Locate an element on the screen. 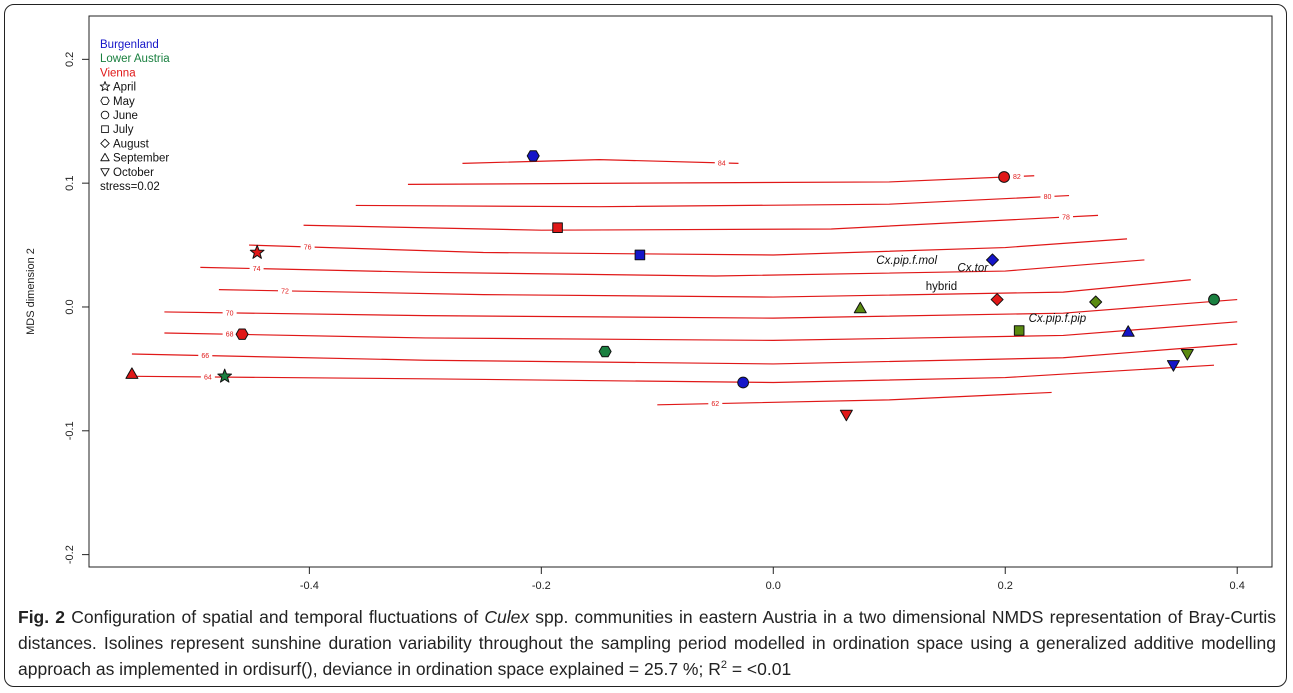 The width and height of the screenshot is (1293, 693). caption-superscript: 2 is located at coordinates (723, 665).